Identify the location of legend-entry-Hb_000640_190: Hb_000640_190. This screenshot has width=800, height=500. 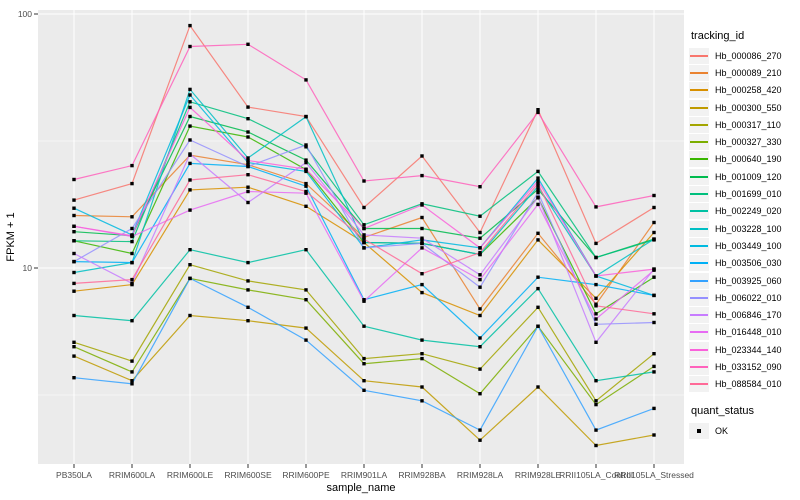
(743, 159).